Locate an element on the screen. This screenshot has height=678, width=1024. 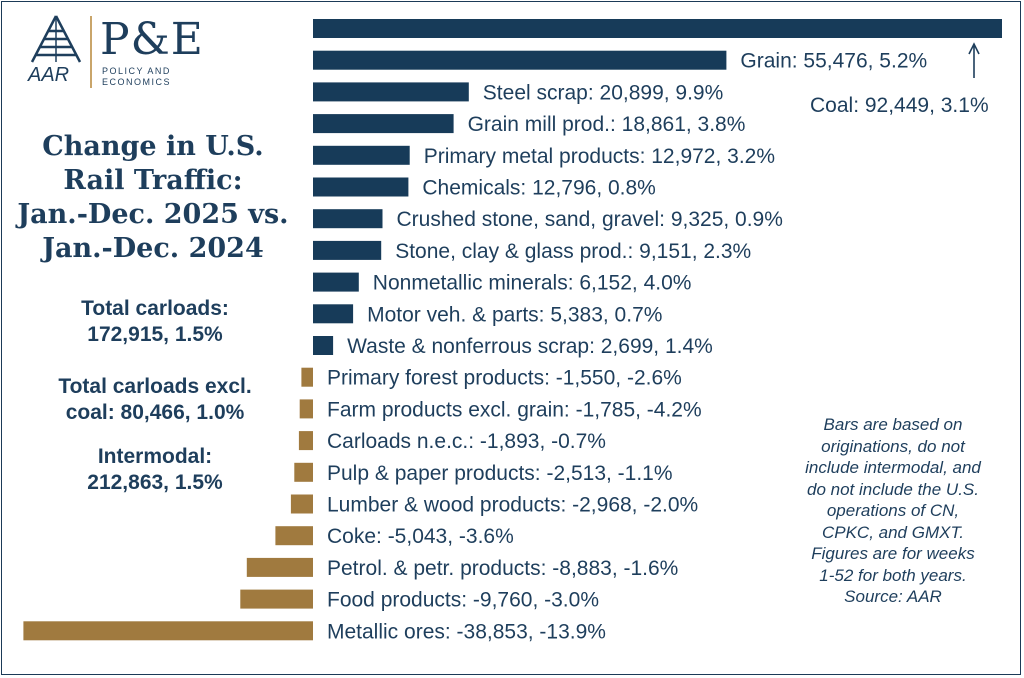
logo-aar-text: AAR is located at coordinates (49, 75).